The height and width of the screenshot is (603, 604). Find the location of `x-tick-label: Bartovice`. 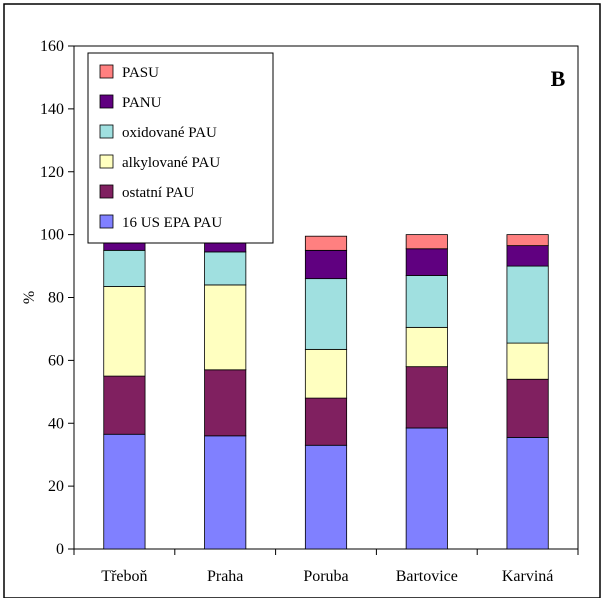

x-tick-label: Bartovice is located at coordinates (427, 576).